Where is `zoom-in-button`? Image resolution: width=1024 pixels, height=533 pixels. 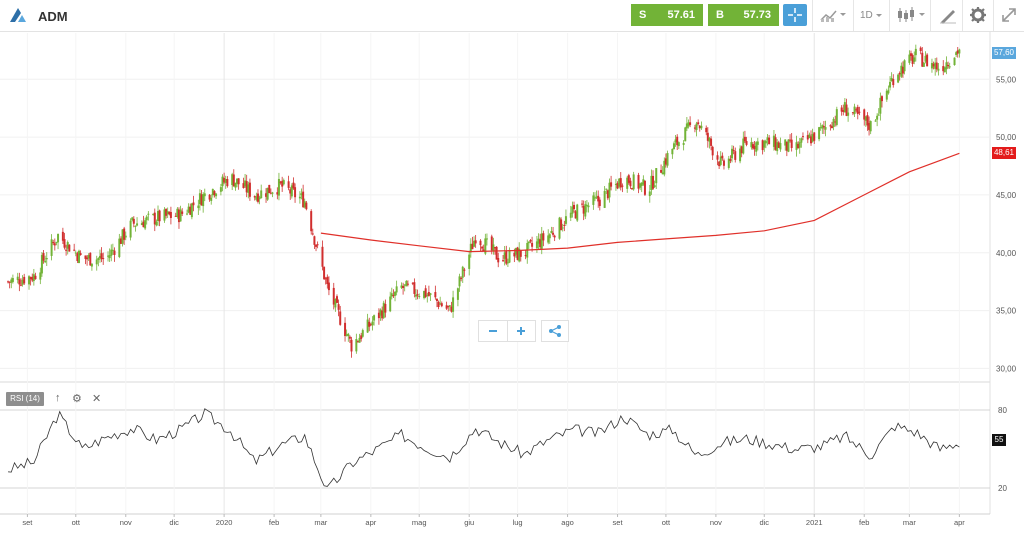
zoom-in-button is located at coordinates (521, 331).